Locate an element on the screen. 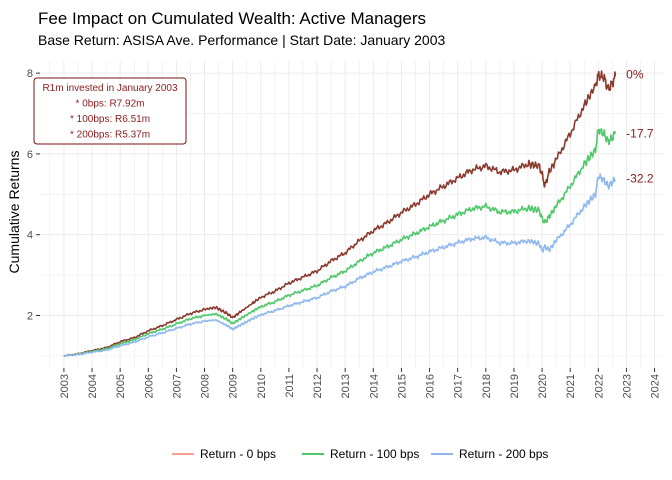 This screenshot has width=672, height=480. y-tick-label: 4 is located at coordinates (30, 236).